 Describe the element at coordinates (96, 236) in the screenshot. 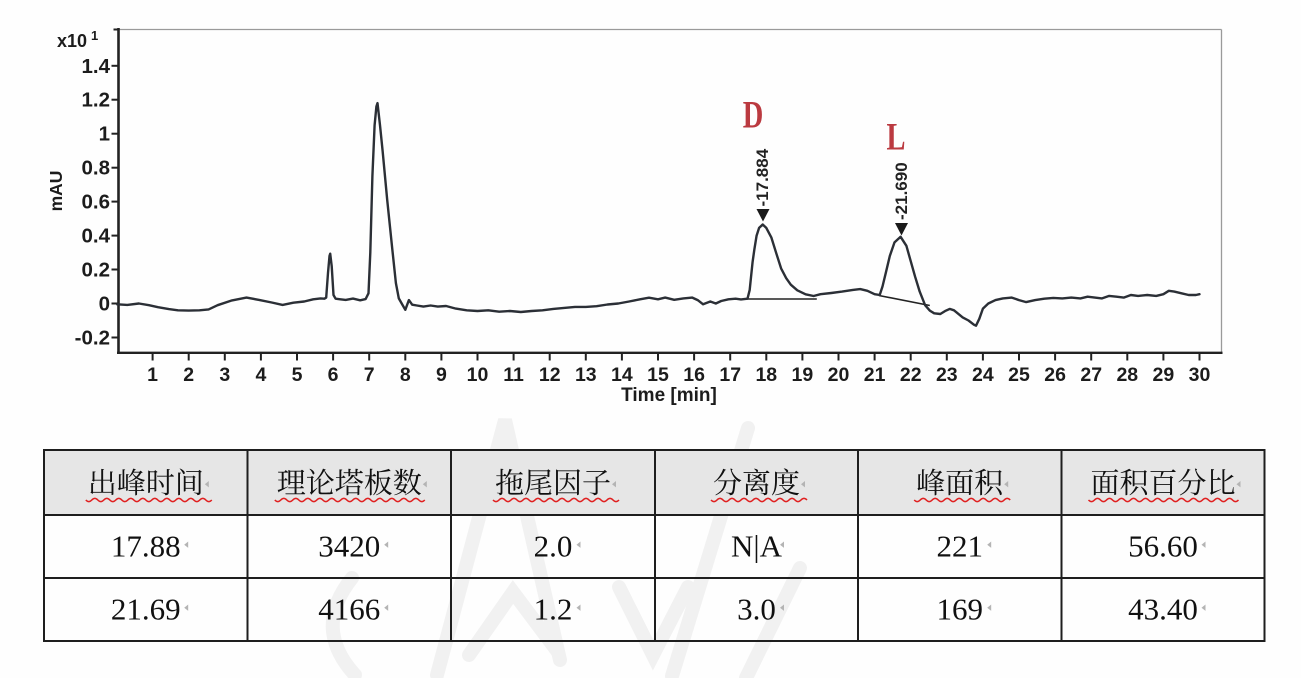

I see `svg-text: 0.4` at that location.